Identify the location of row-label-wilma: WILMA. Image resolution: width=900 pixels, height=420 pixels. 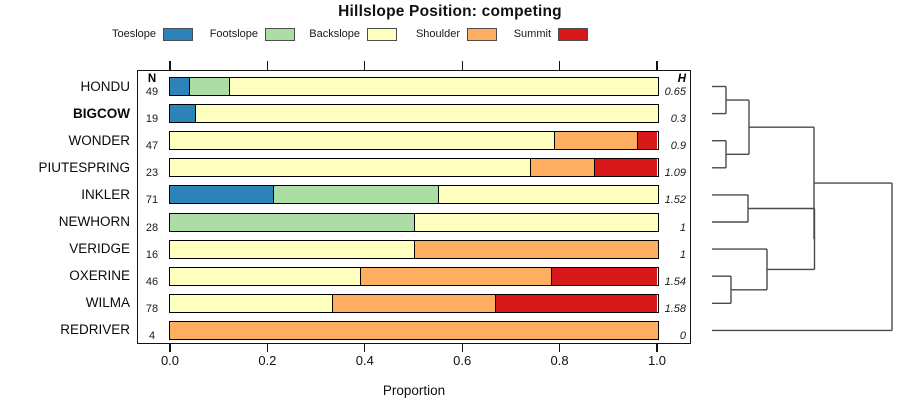
(107, 303).